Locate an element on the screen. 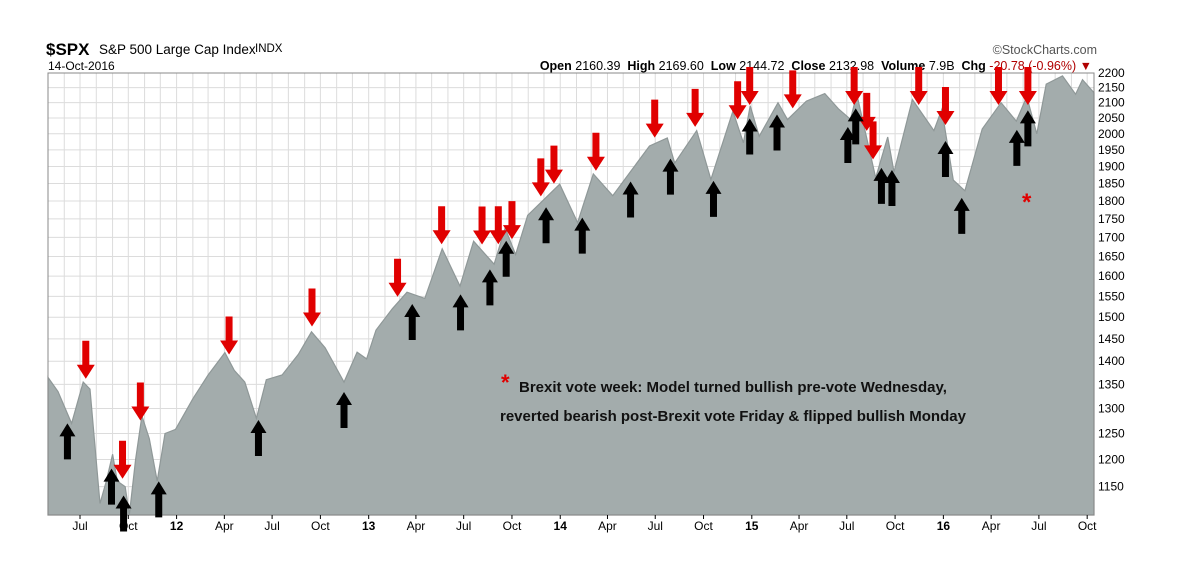 This screenshot has width=1192, height=582. volume-value: 7.9B is located at coordinates (941, 66).